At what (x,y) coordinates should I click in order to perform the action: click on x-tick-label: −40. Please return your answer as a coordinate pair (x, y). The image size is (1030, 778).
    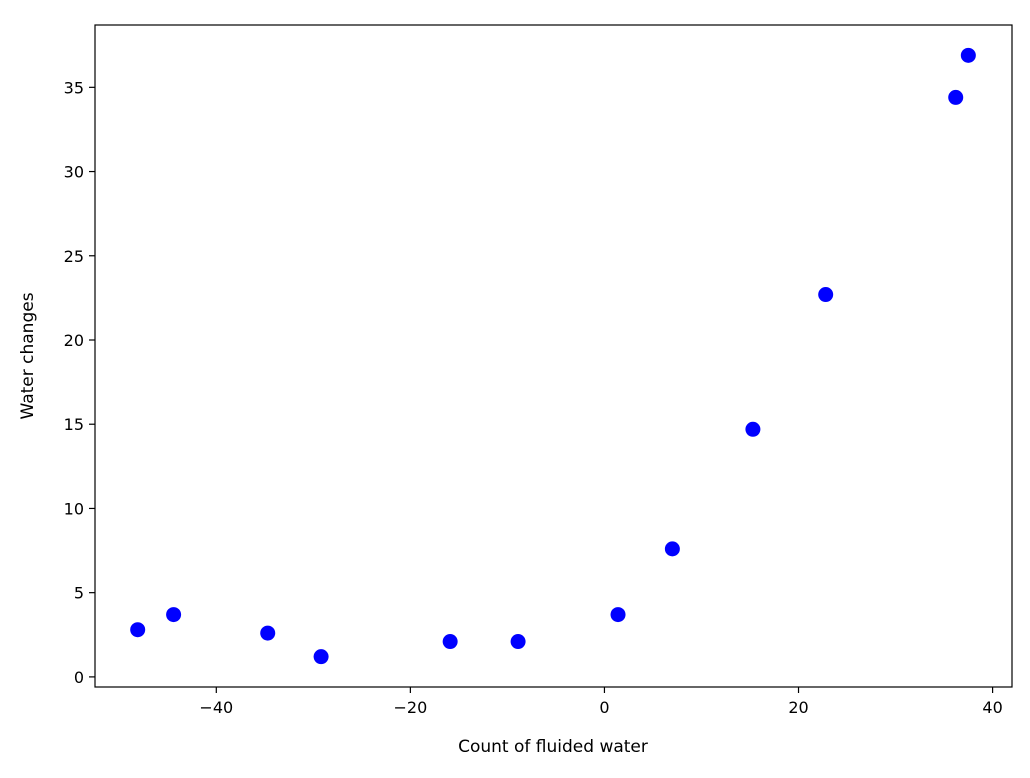
    Looking at the image, I should click on (216, 707).